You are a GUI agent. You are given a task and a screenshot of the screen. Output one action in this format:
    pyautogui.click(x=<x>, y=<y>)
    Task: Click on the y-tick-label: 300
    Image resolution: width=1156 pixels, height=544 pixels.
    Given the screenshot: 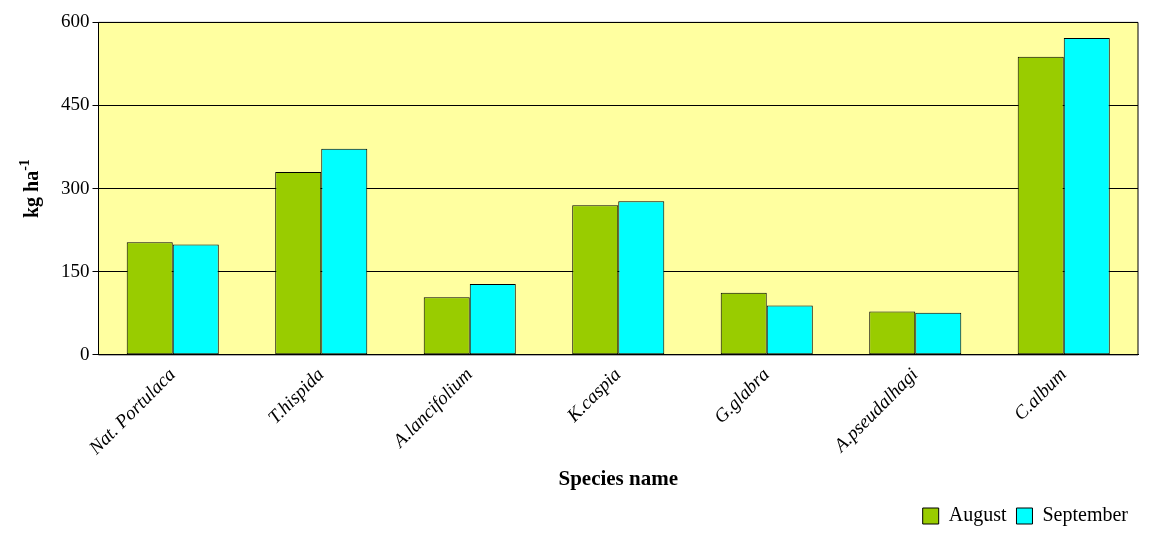 What is the action you would take?
    pyautogui.click(x=75, y=187)
    